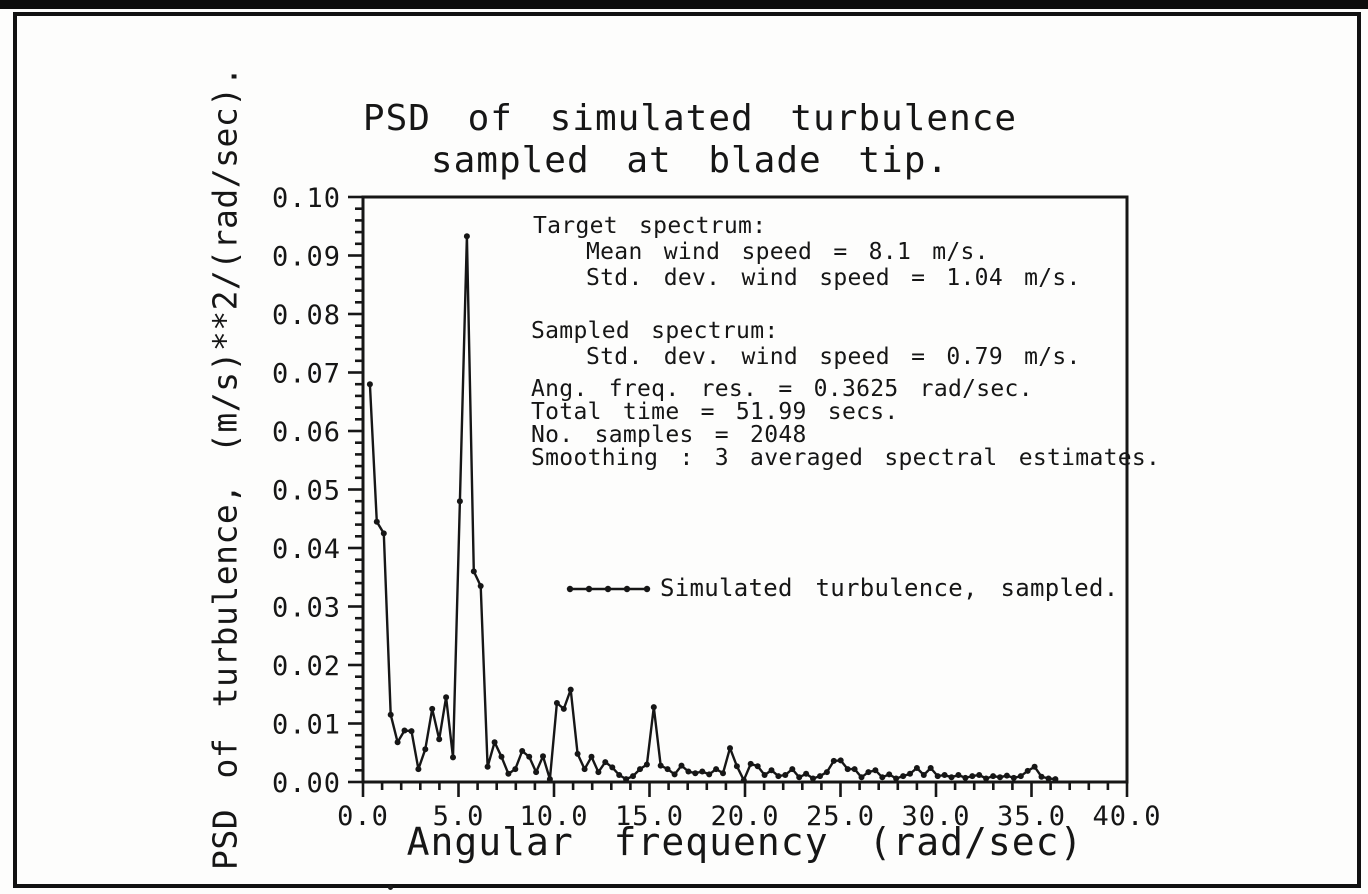  Describe the element at coordinates (690, 160) in the screenshot. I see `chart-title-line2: sampled at blade tip.` at that location.